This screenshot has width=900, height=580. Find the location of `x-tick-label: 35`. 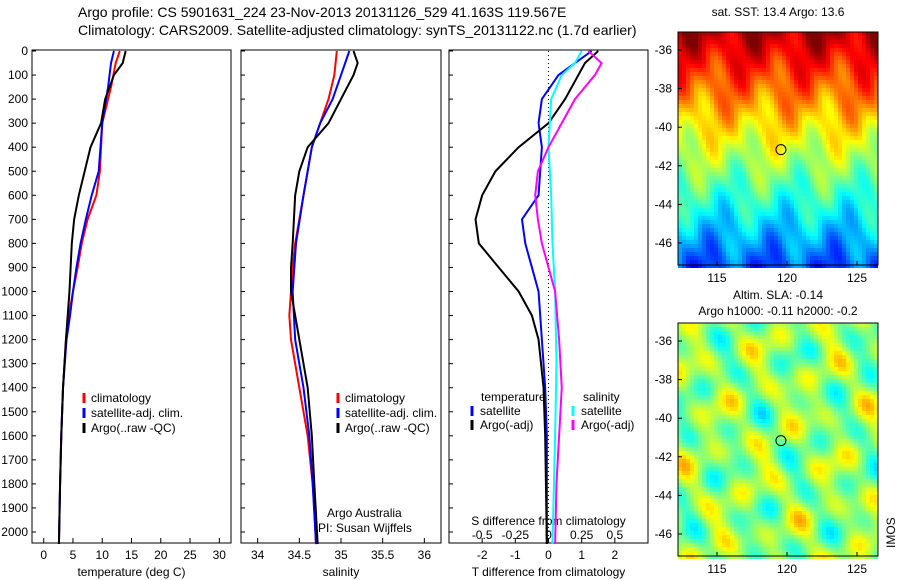

x-tick-label: 35 is located at coordinates (341, 555).